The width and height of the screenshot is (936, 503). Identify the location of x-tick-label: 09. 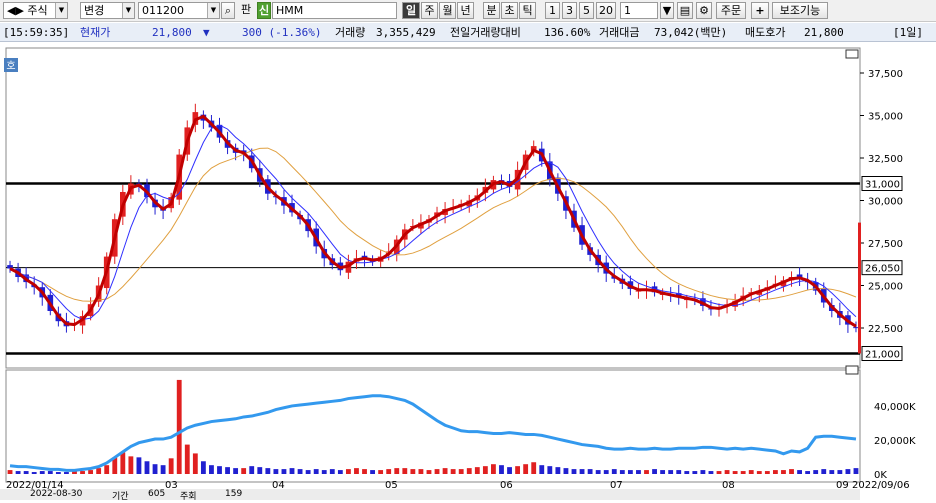
(842, 485).